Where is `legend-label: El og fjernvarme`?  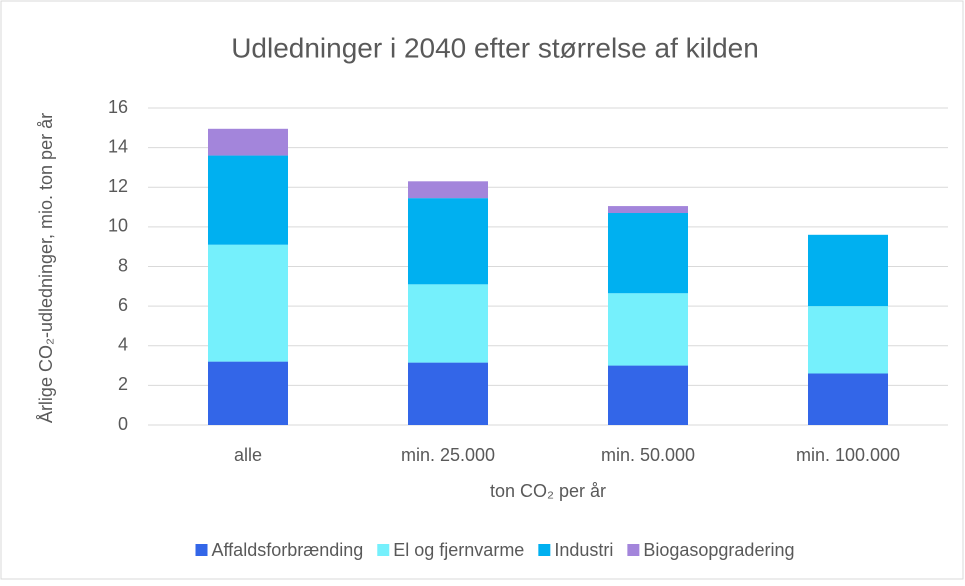 legend-label: El og fjernvarme is located at coordinates (458, 550).